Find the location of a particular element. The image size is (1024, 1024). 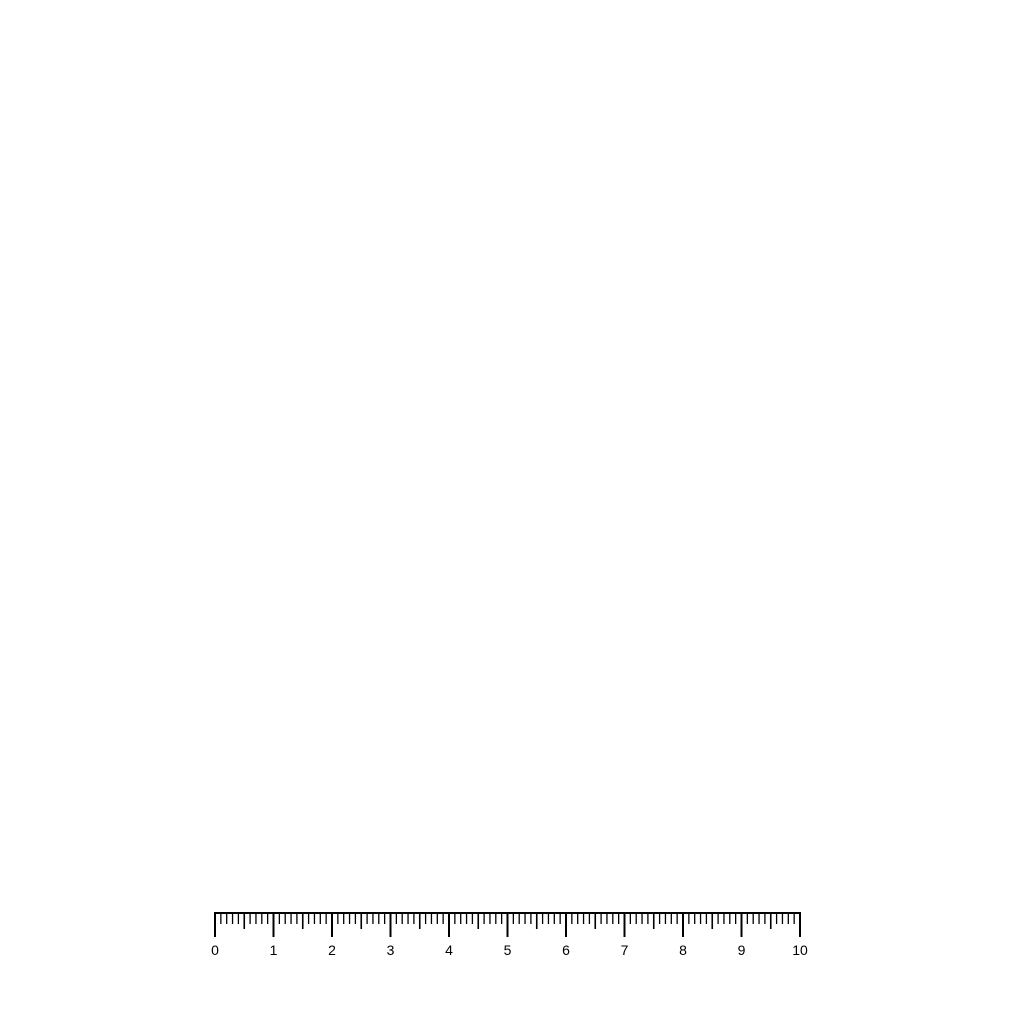

ruler-label: 10 is located at coordinates (800, 950).